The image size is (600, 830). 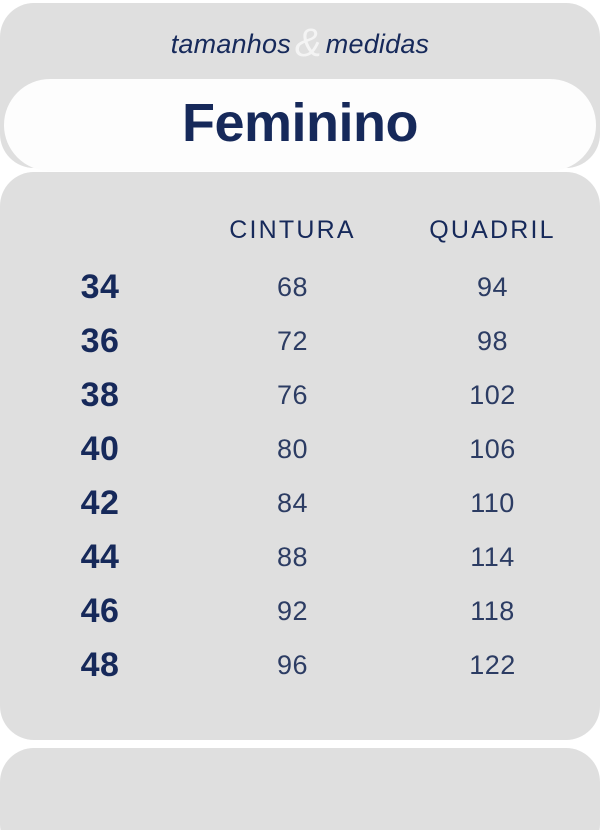 I want to click on cell-size: 46, so click(x=100, y=610).